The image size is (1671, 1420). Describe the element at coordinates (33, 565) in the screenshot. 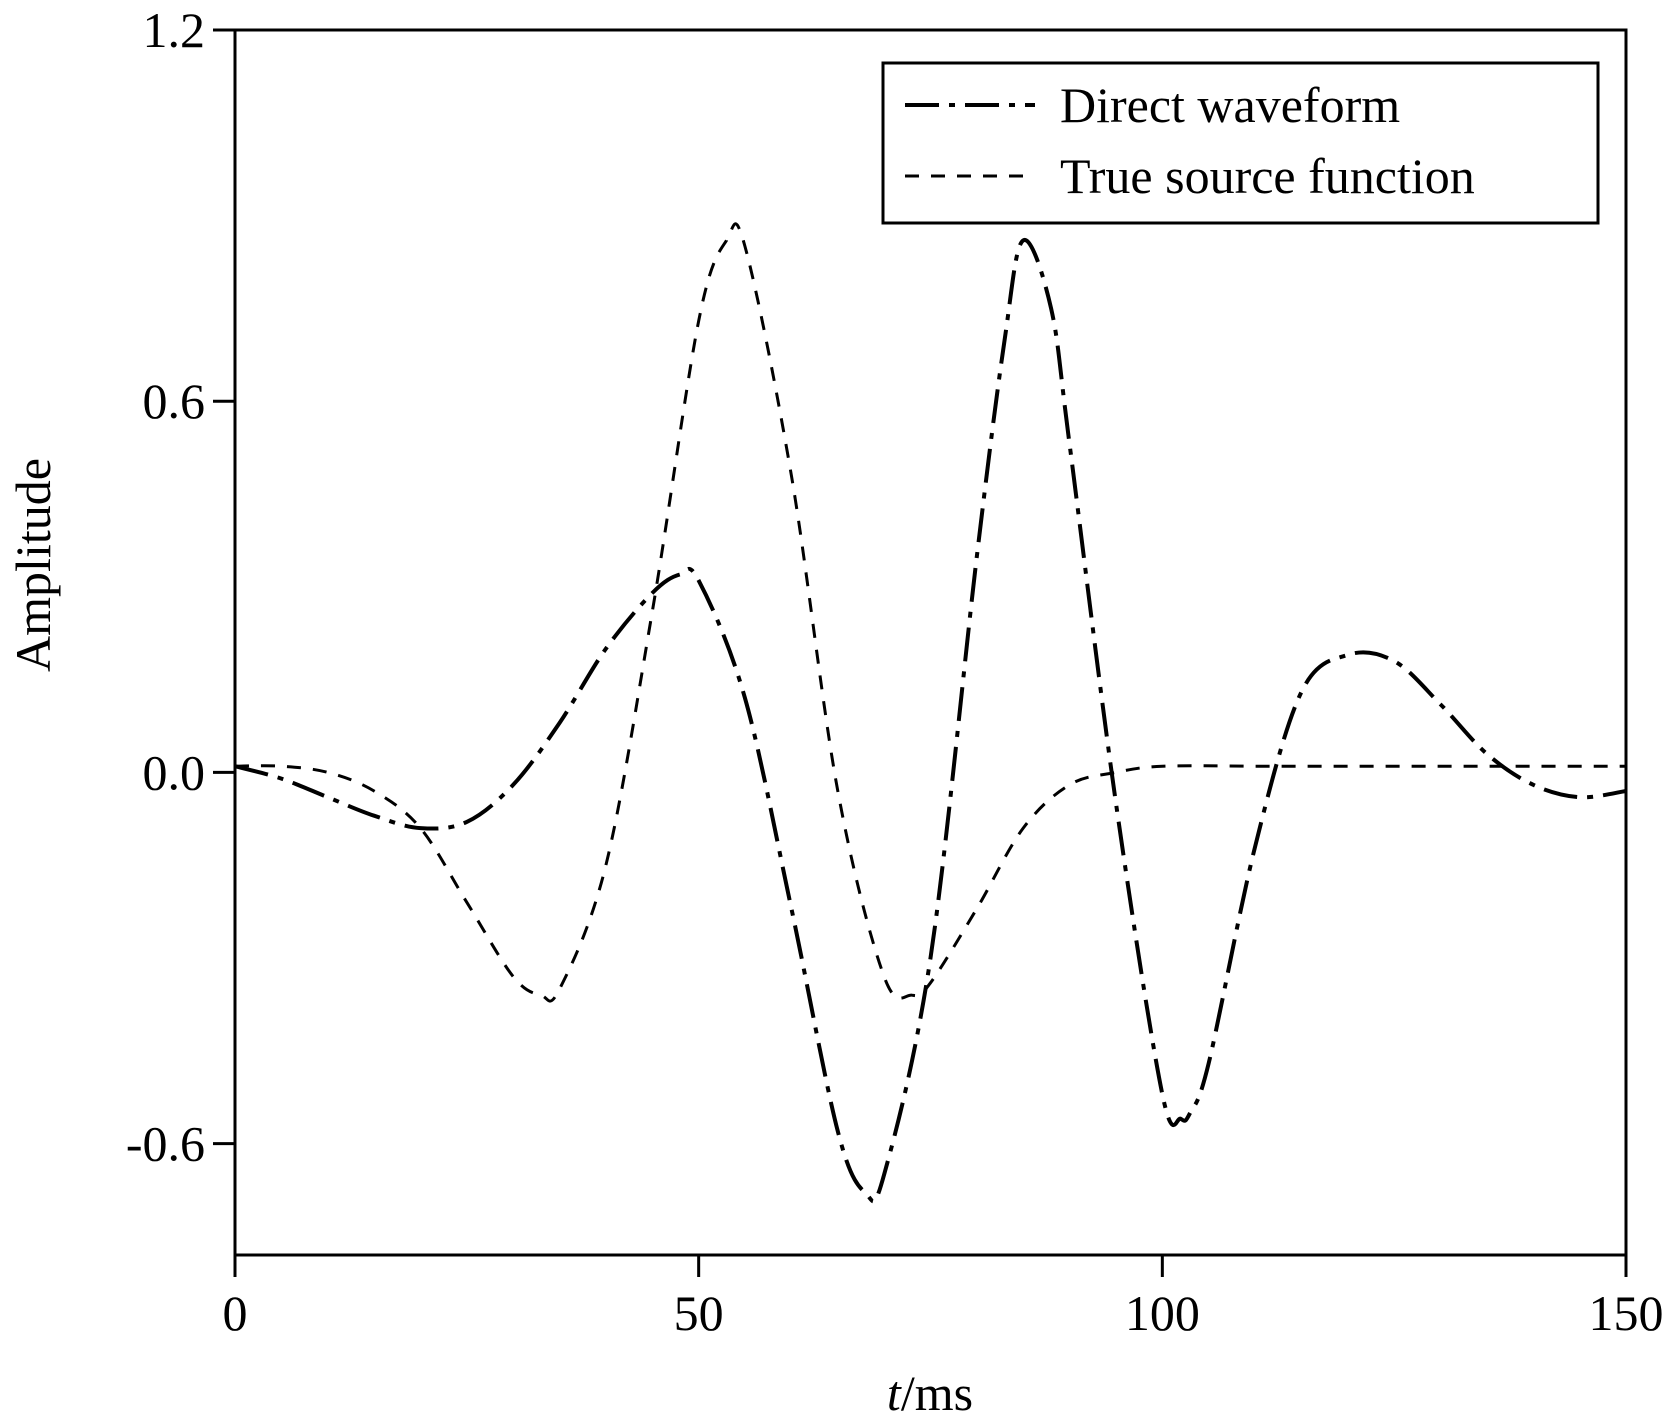

I see `y-axis-title: Amplitude` at that location.